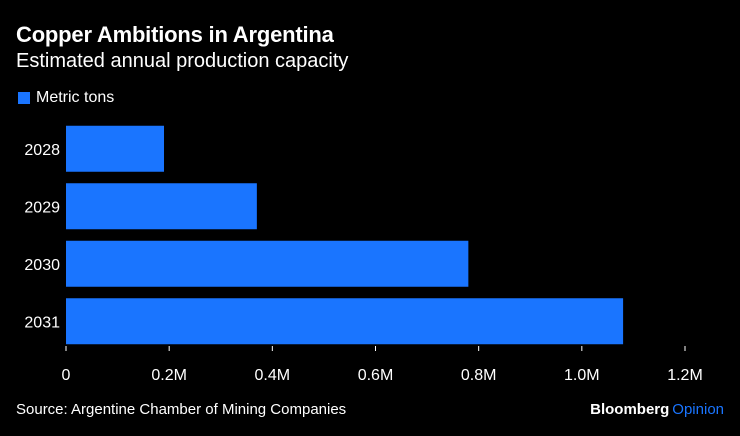 Image resolution: width=740 pixels, height=436 pixels. Describe the element at coordinates (630, 409) in the screenshot. I see `brand-name: Bloomberg` at that location.